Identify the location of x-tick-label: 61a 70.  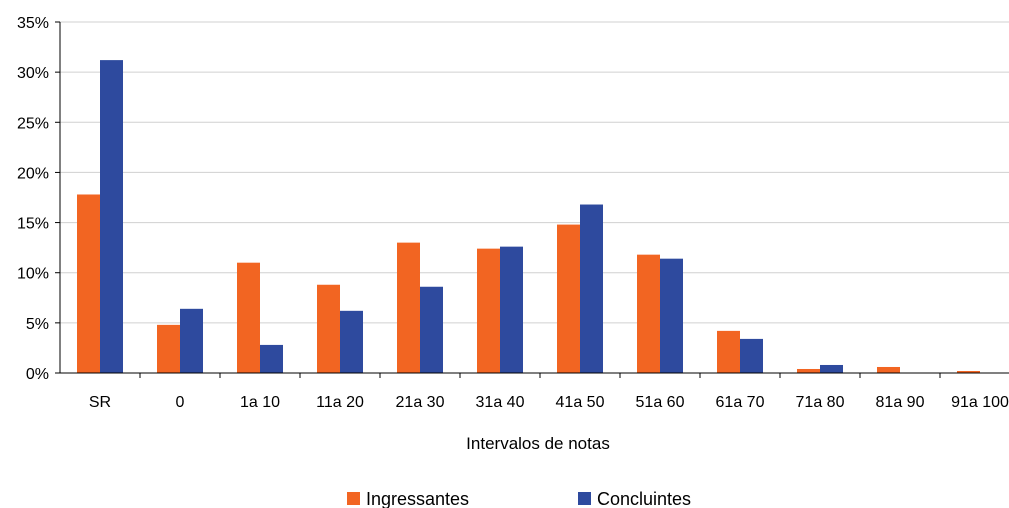
(740, 402).